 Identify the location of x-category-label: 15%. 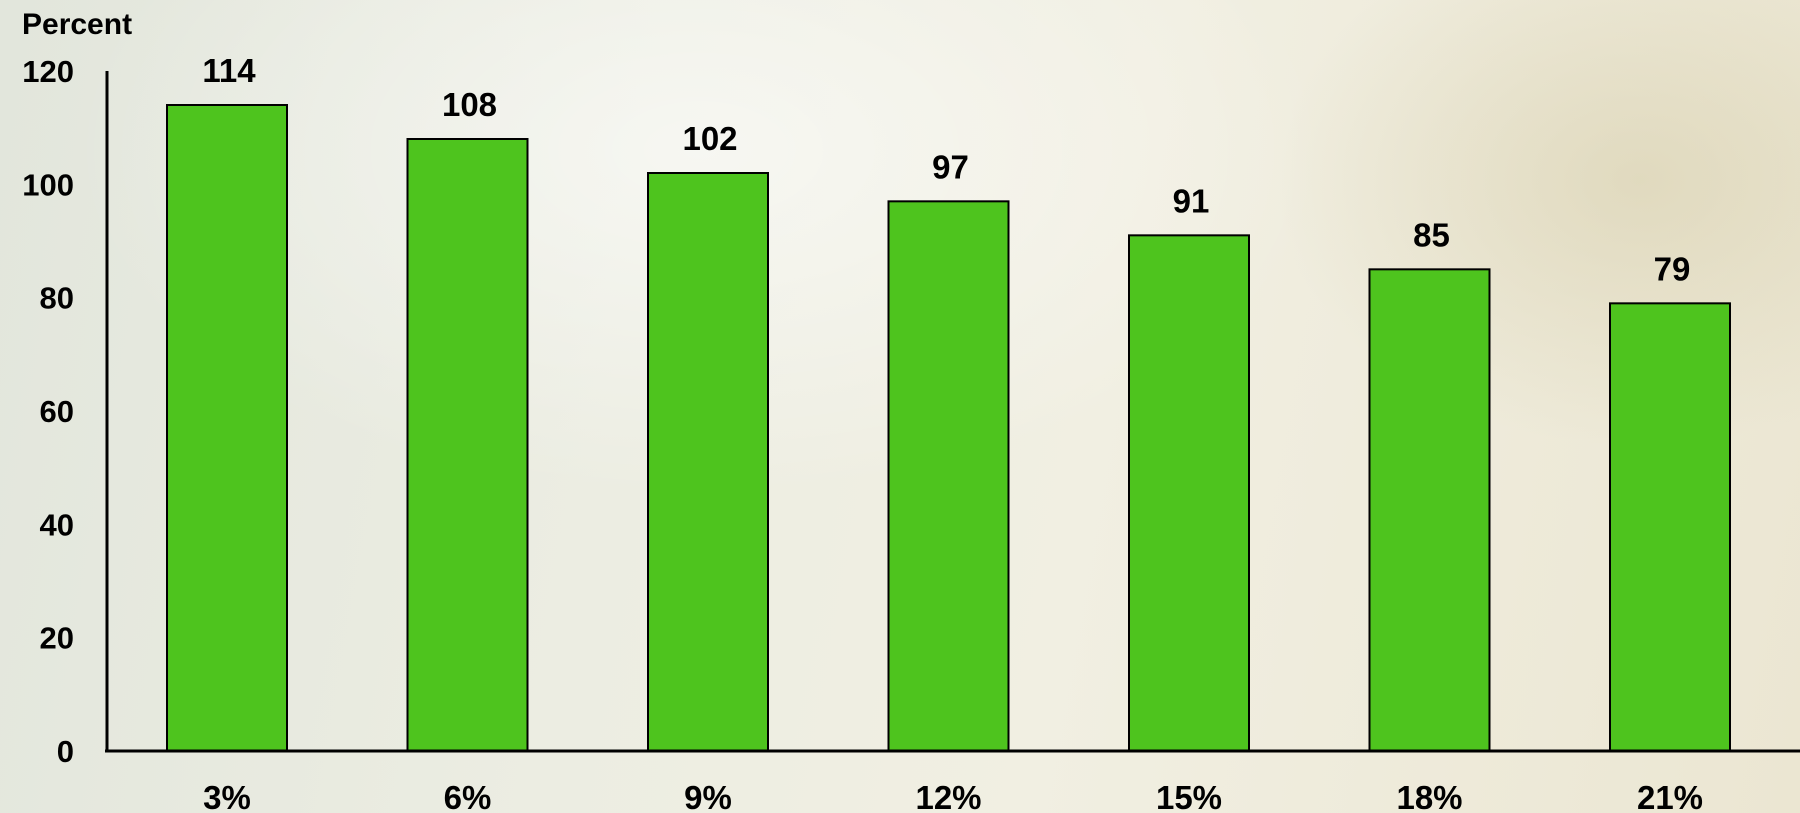
(1189, 796).